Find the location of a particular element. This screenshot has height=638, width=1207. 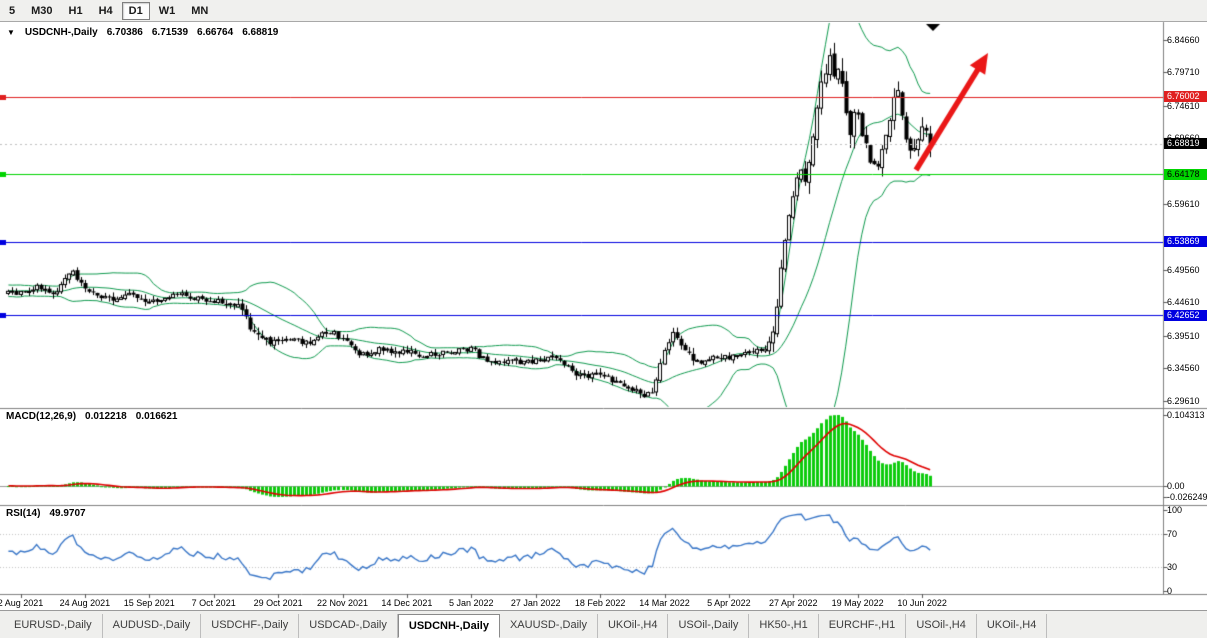

chart-tab-usdcnh-daily: USDCNH-,Daily is located at coordinates (448, 626).